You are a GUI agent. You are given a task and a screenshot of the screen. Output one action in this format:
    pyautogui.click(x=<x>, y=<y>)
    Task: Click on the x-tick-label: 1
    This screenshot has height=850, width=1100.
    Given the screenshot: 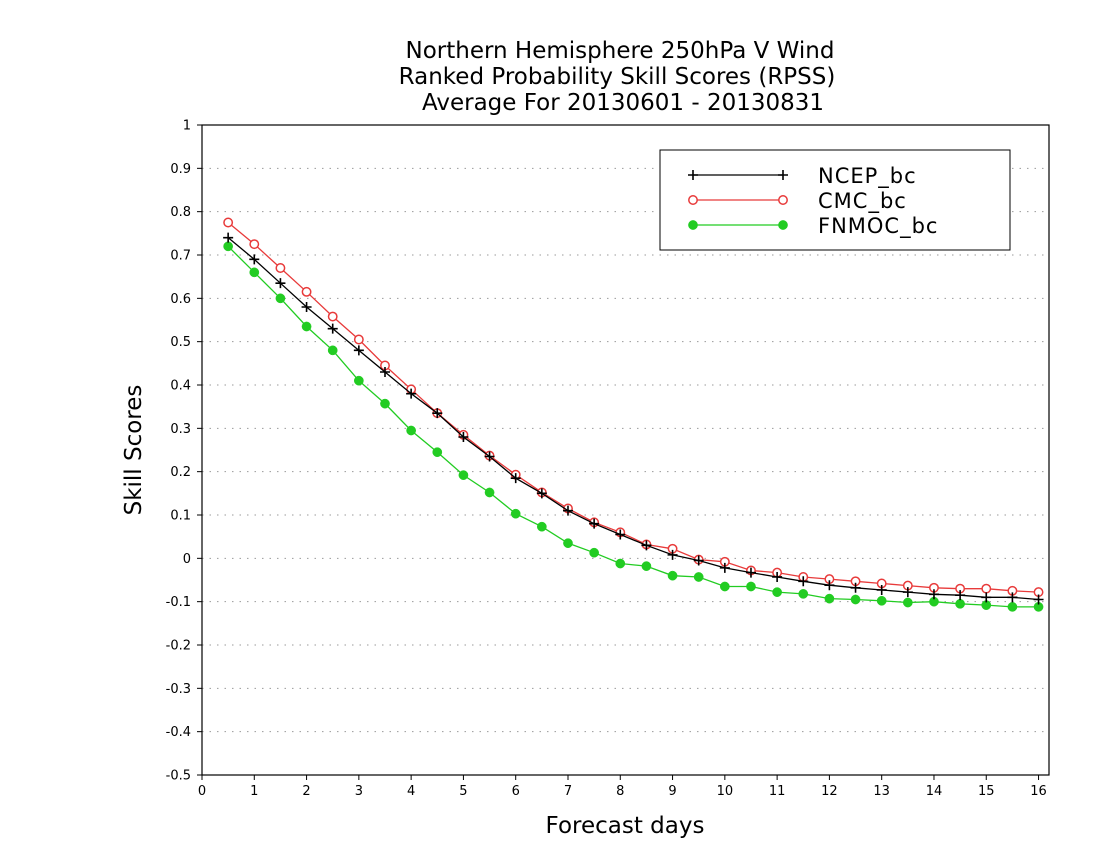 What is the action you would take?
    pyautogui.click(x=254, y=791)
    